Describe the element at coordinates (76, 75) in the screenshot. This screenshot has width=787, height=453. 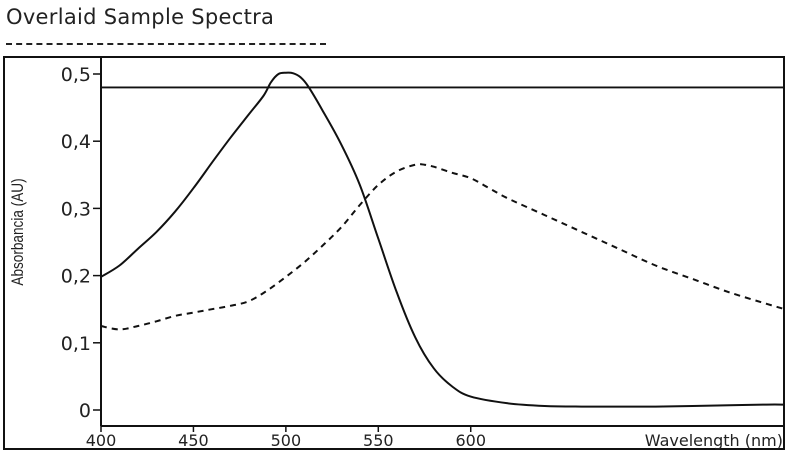
I see `y-tick-label: 0,5` at that location.